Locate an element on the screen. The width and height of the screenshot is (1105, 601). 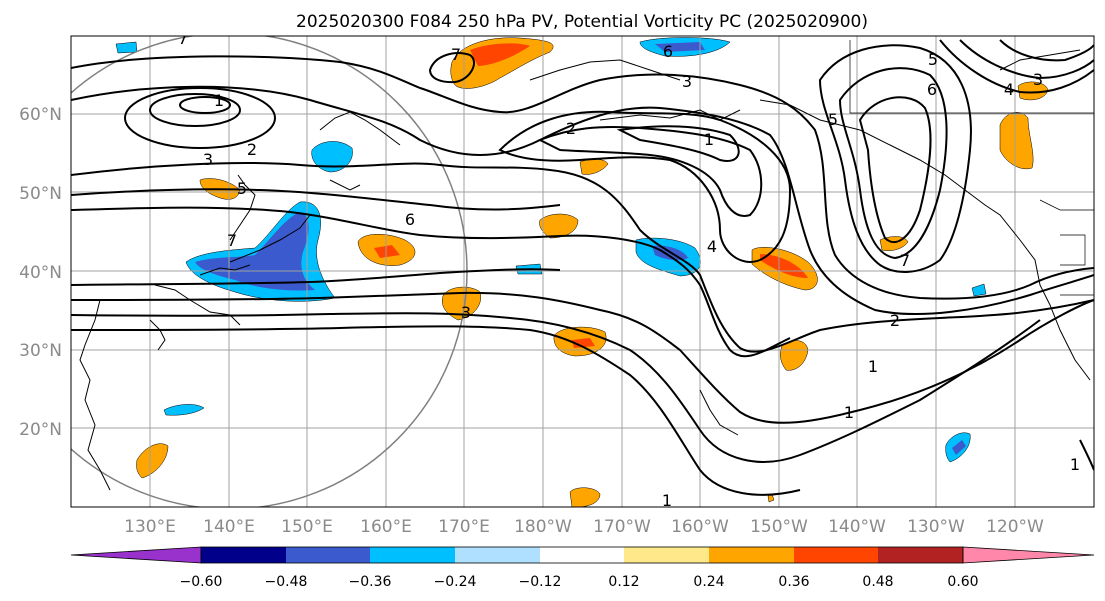
lat-label: 50°N is located at coordinates (40, 194).